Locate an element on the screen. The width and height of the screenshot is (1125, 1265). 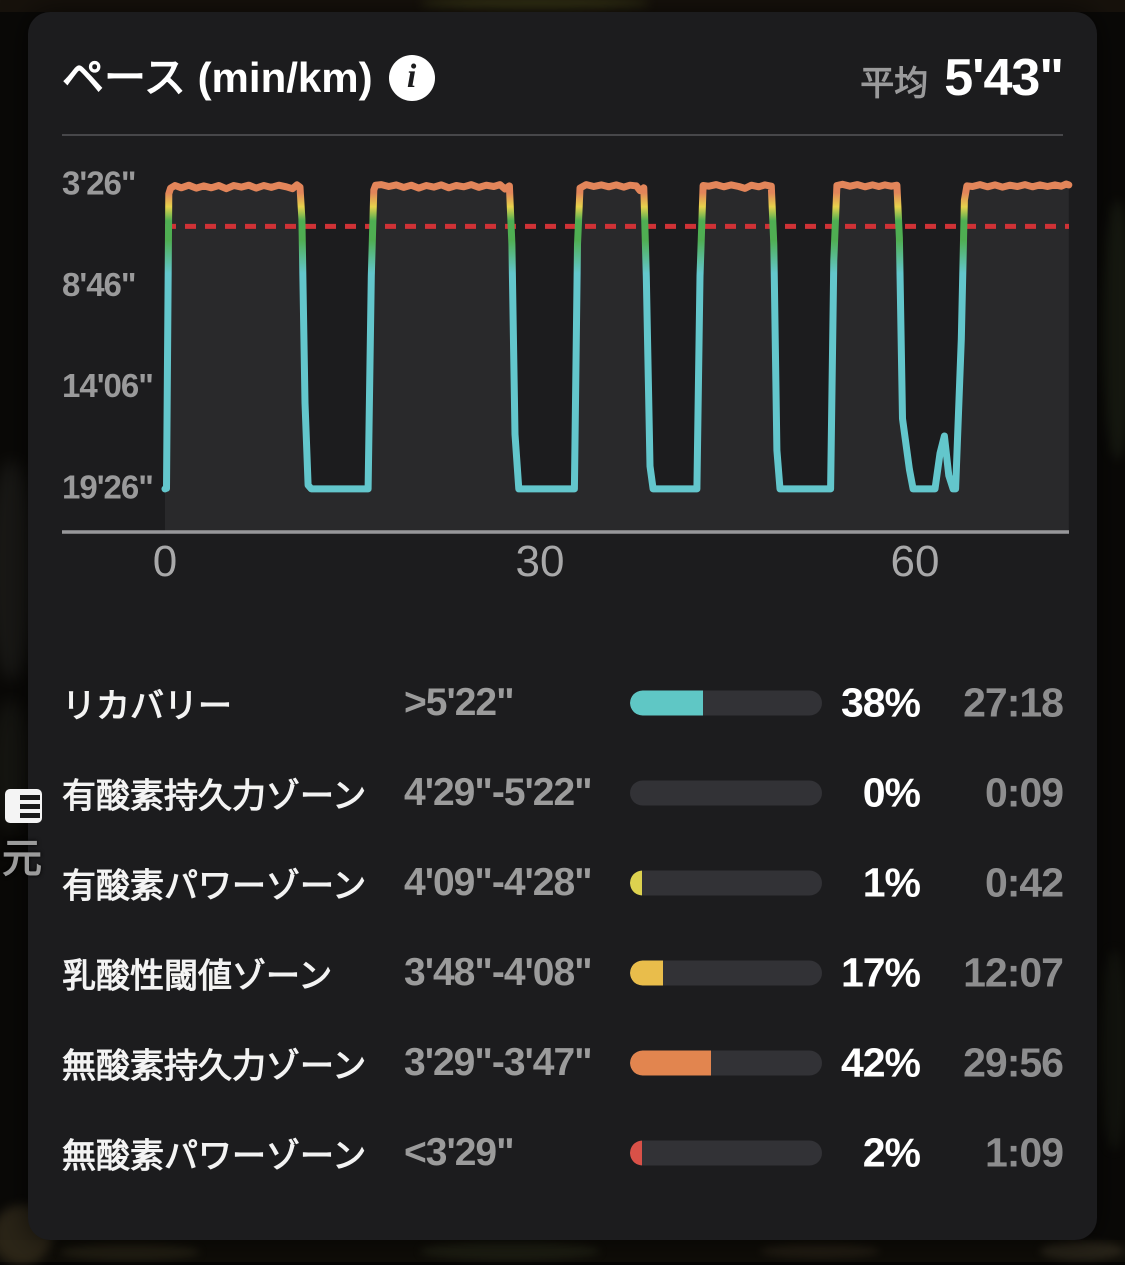
pace-zone-row: 無酸素パワーゾーン <3'29" 2% 1:09 is located at coordinates (562, 1153).